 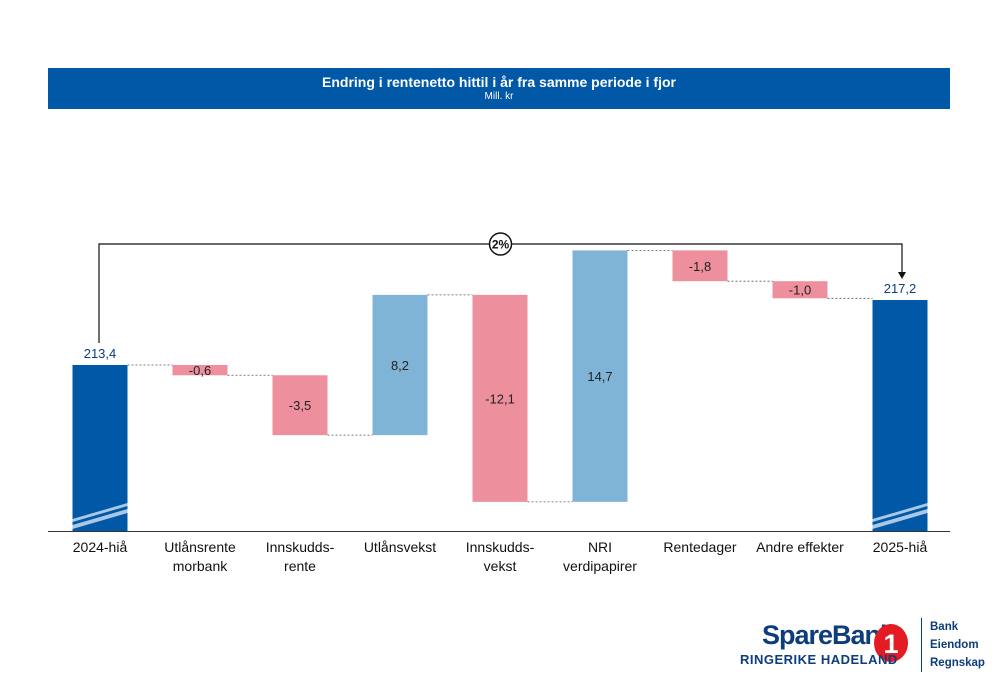 I want to click on category-label: Utlånsvekst, so click(x=400, y=547).